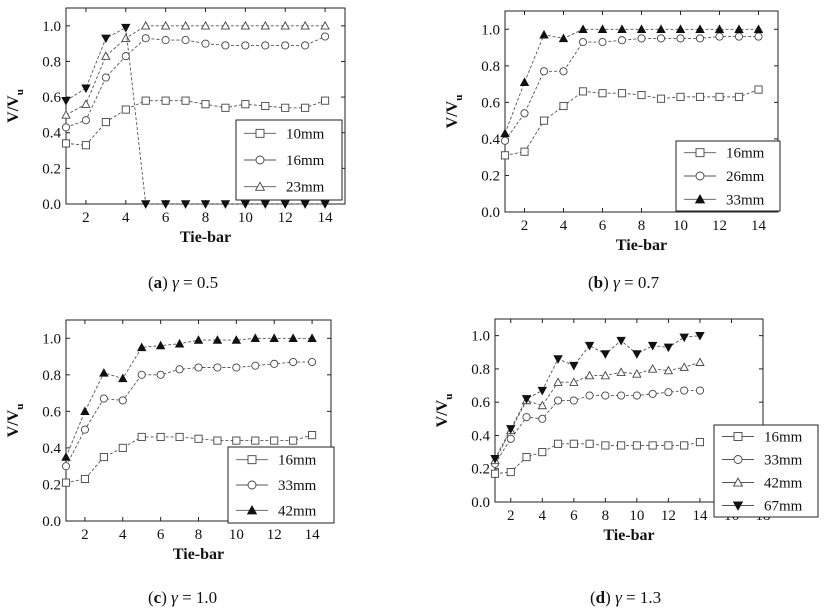 Image resolution: width=824 pixels, height=616 pixels. Describe the element at coordinates (284, 188) in the screenshot. I see `legend-item: 23mm` at that location.